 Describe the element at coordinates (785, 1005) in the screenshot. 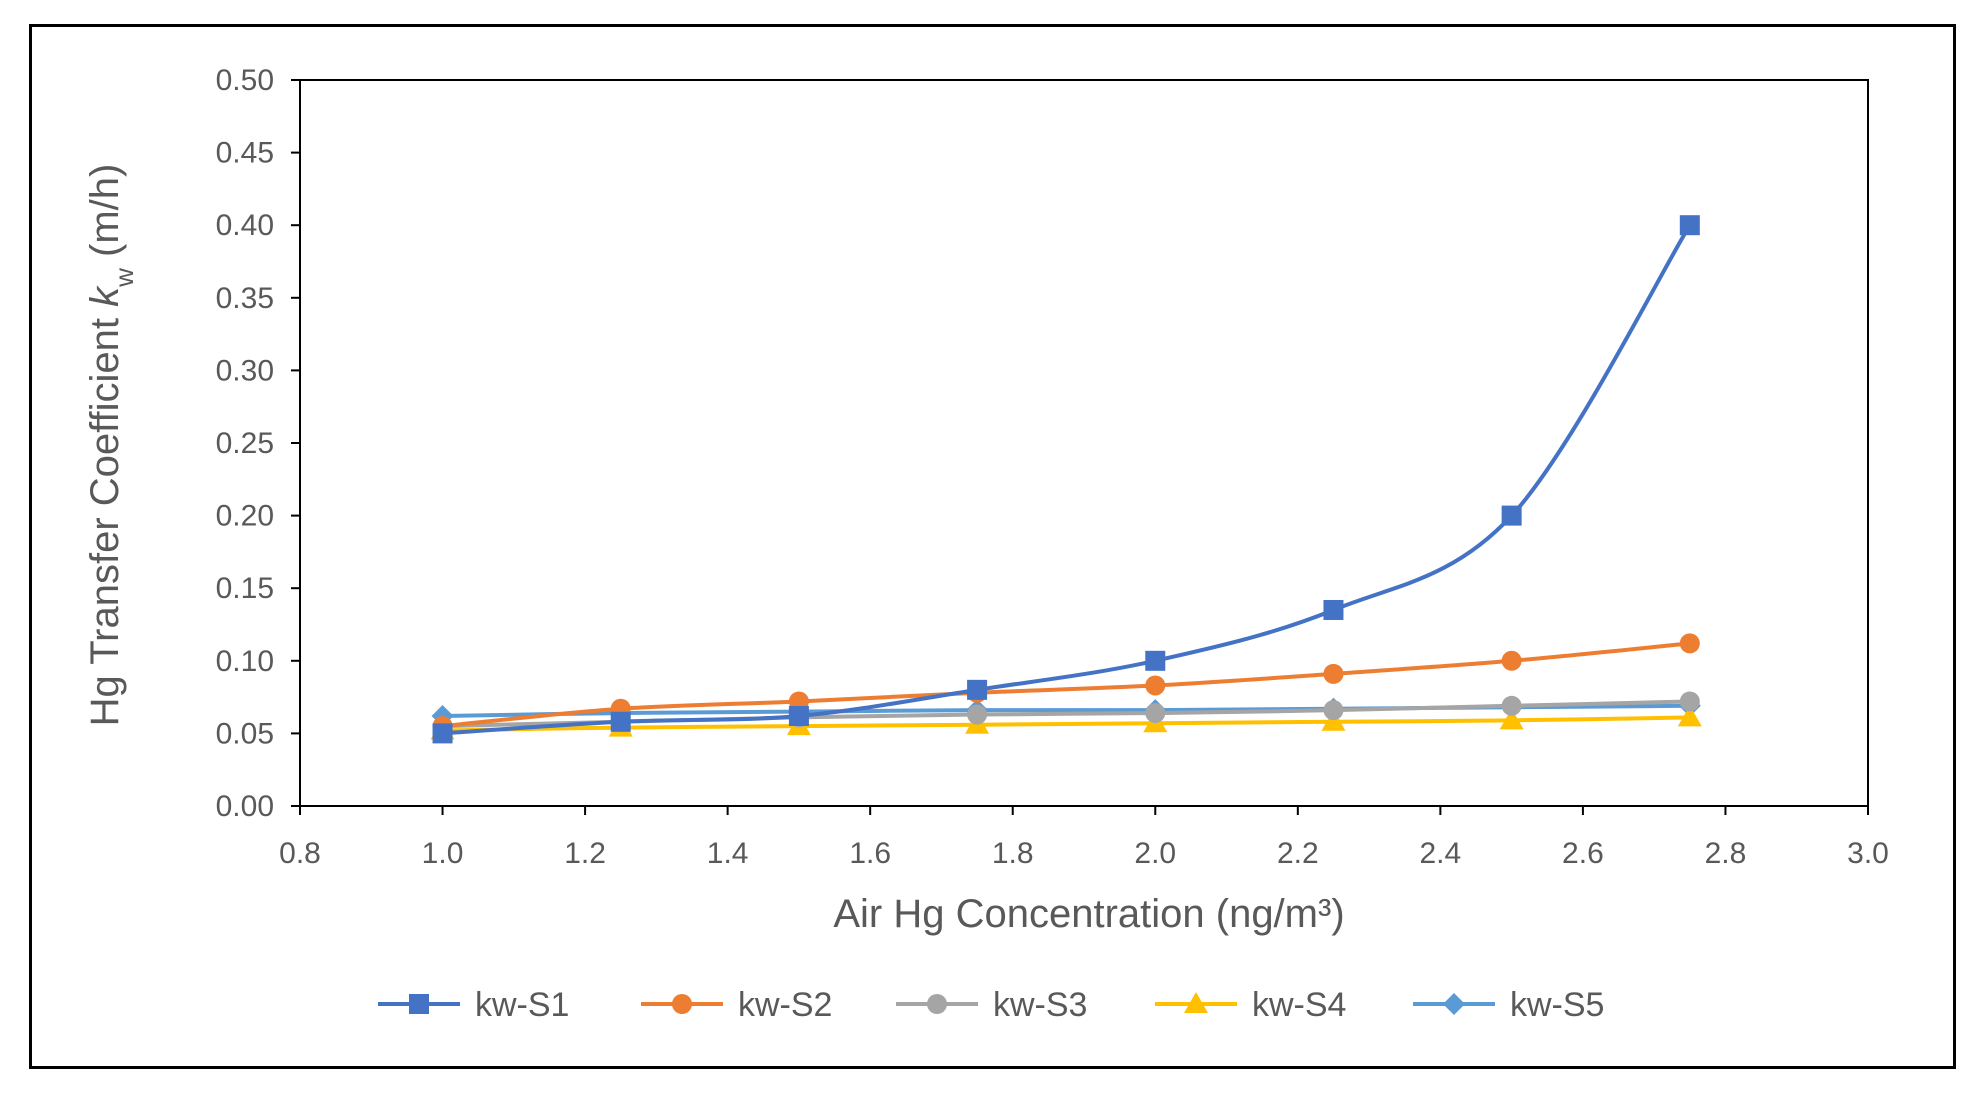

I see `legend-label: kw-S2` at that location.